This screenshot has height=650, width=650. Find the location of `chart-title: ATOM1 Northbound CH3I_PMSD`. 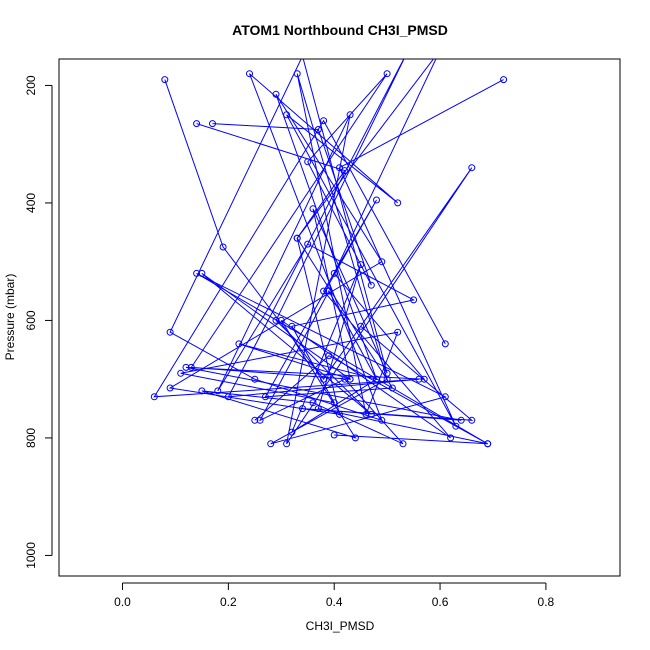

chart-title: ATOM1 Northbound CH3I_PMSD is located at coordinates (340, 30).